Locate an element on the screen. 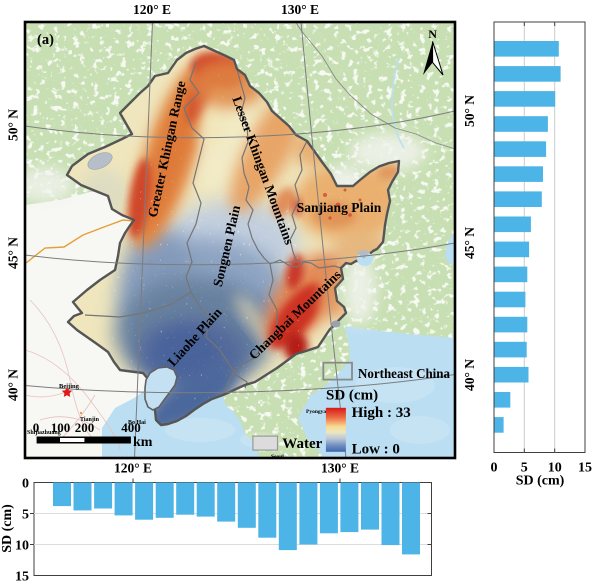  svg-text: Beijing is located at coordinates (69, 386).